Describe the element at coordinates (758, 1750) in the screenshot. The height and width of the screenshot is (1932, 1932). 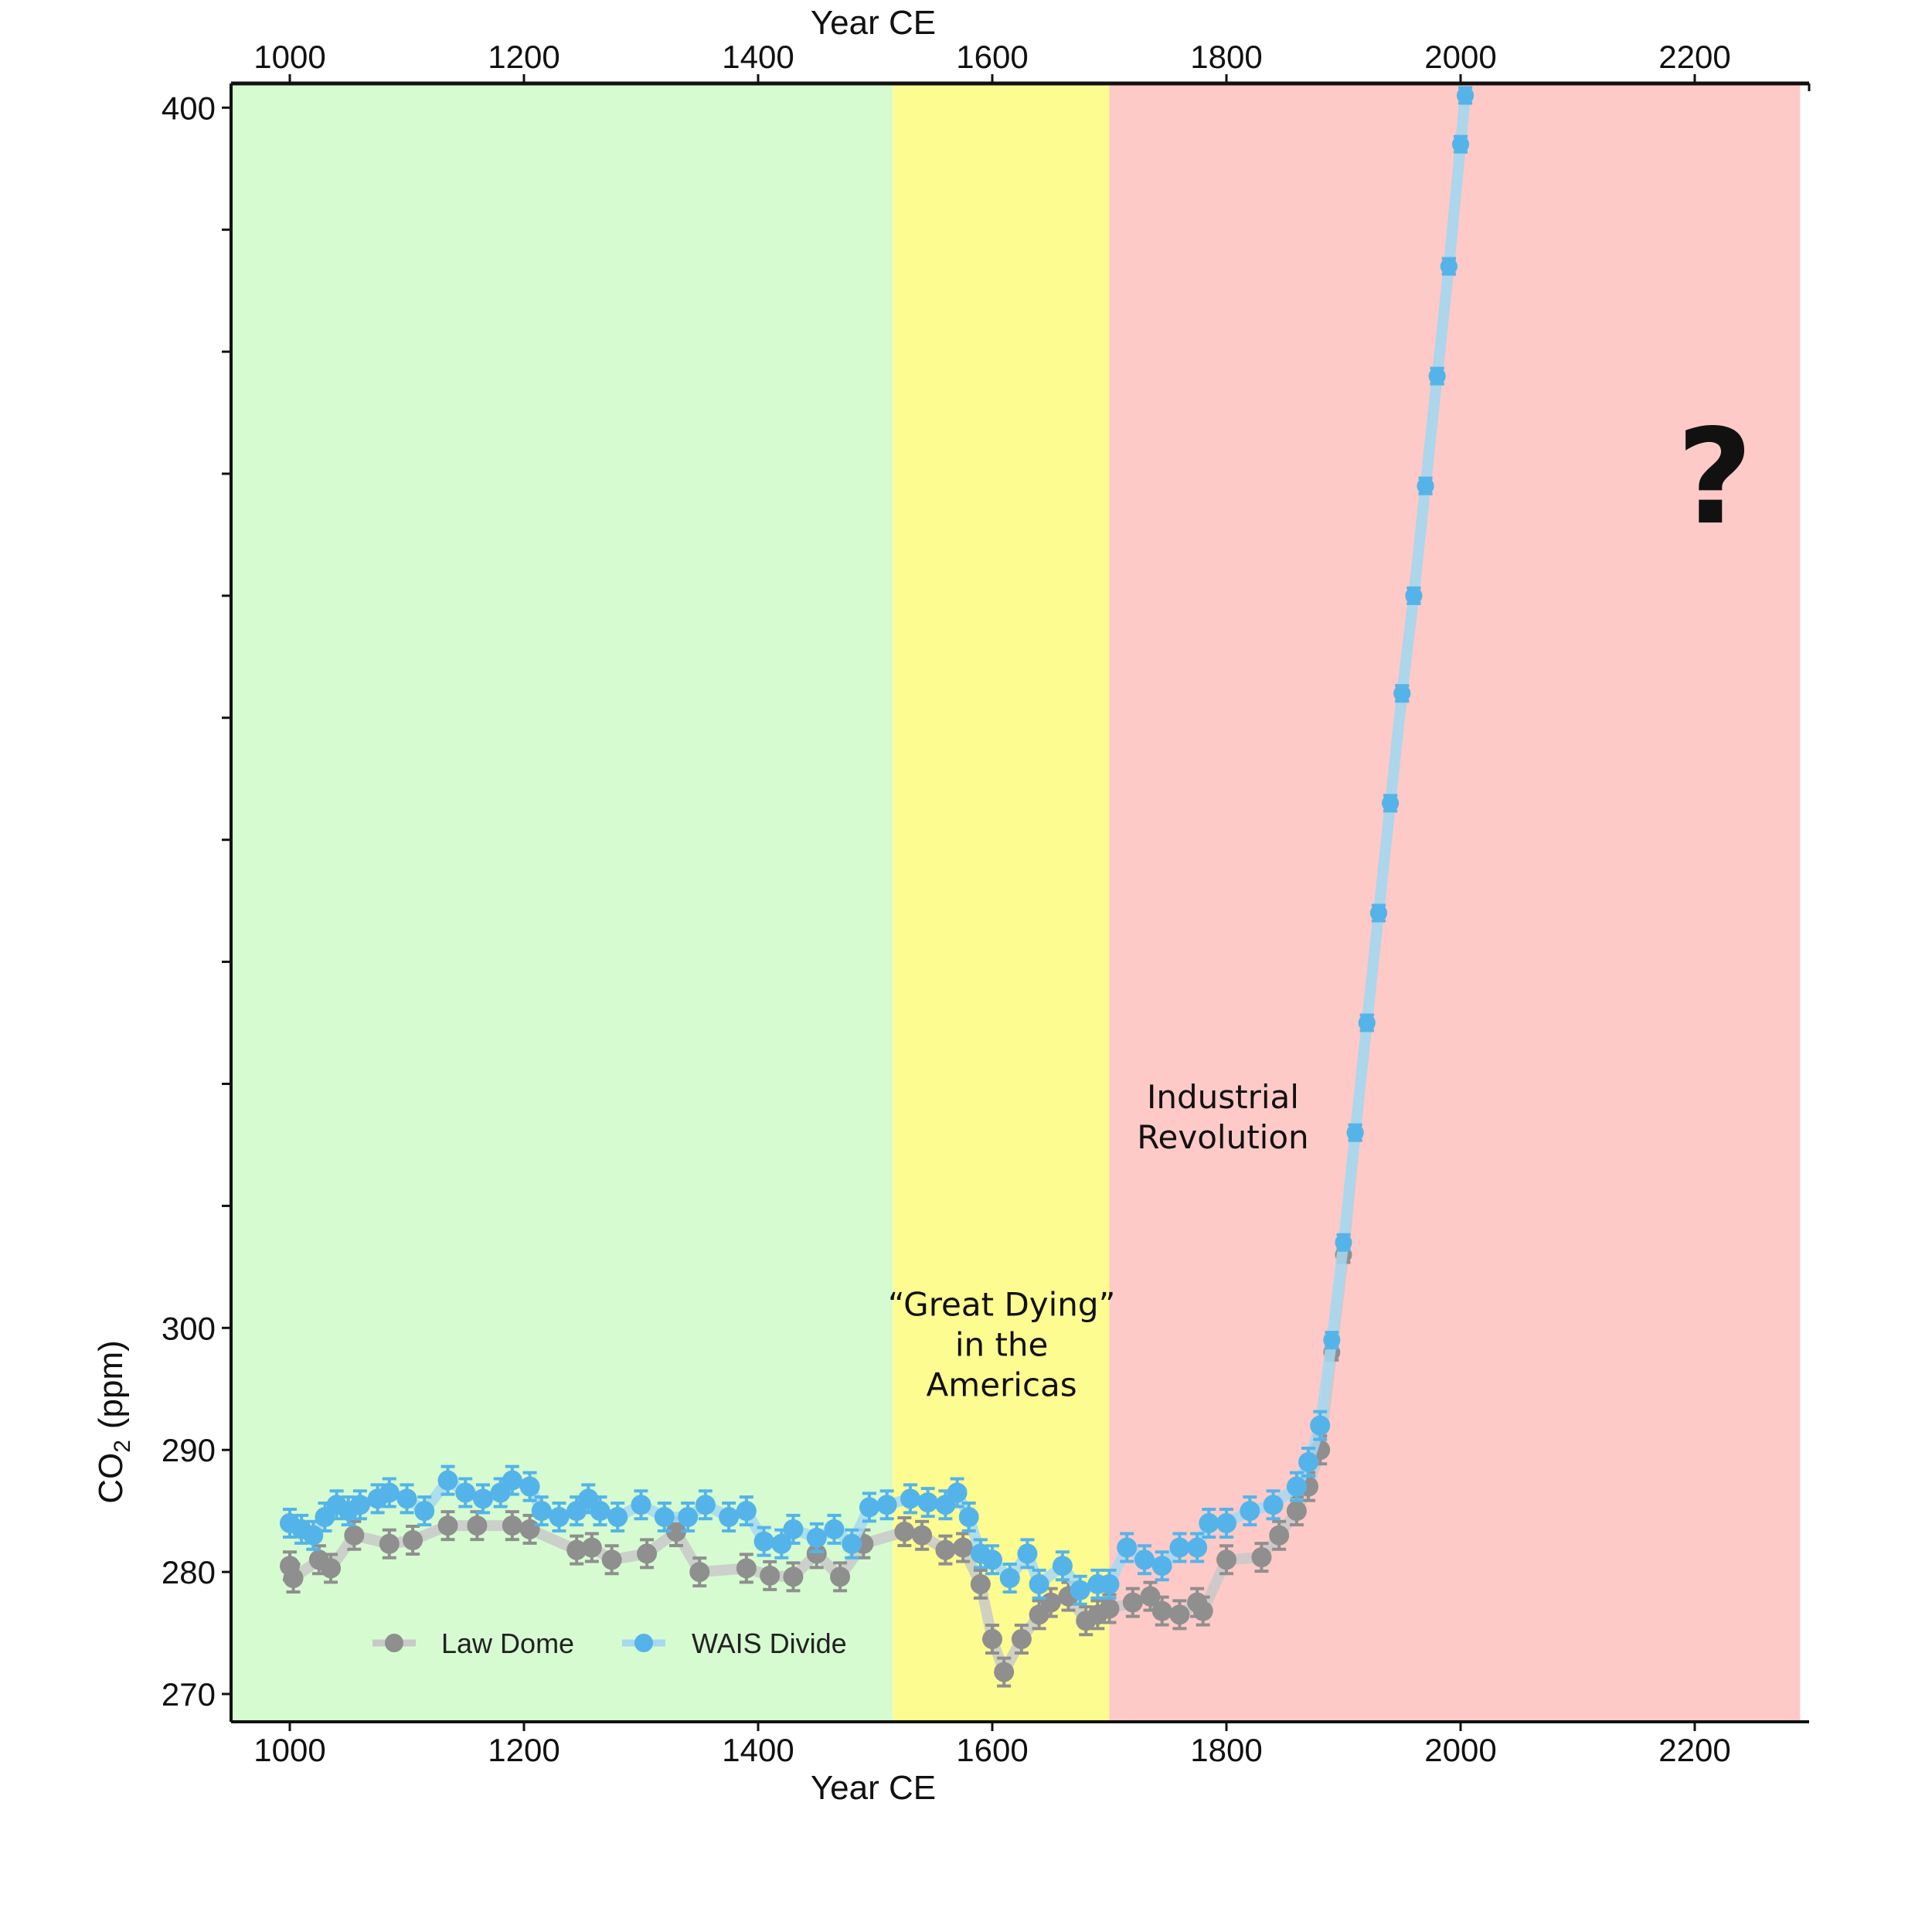
I see `x-tick-label-bottom: 1400` at that location.